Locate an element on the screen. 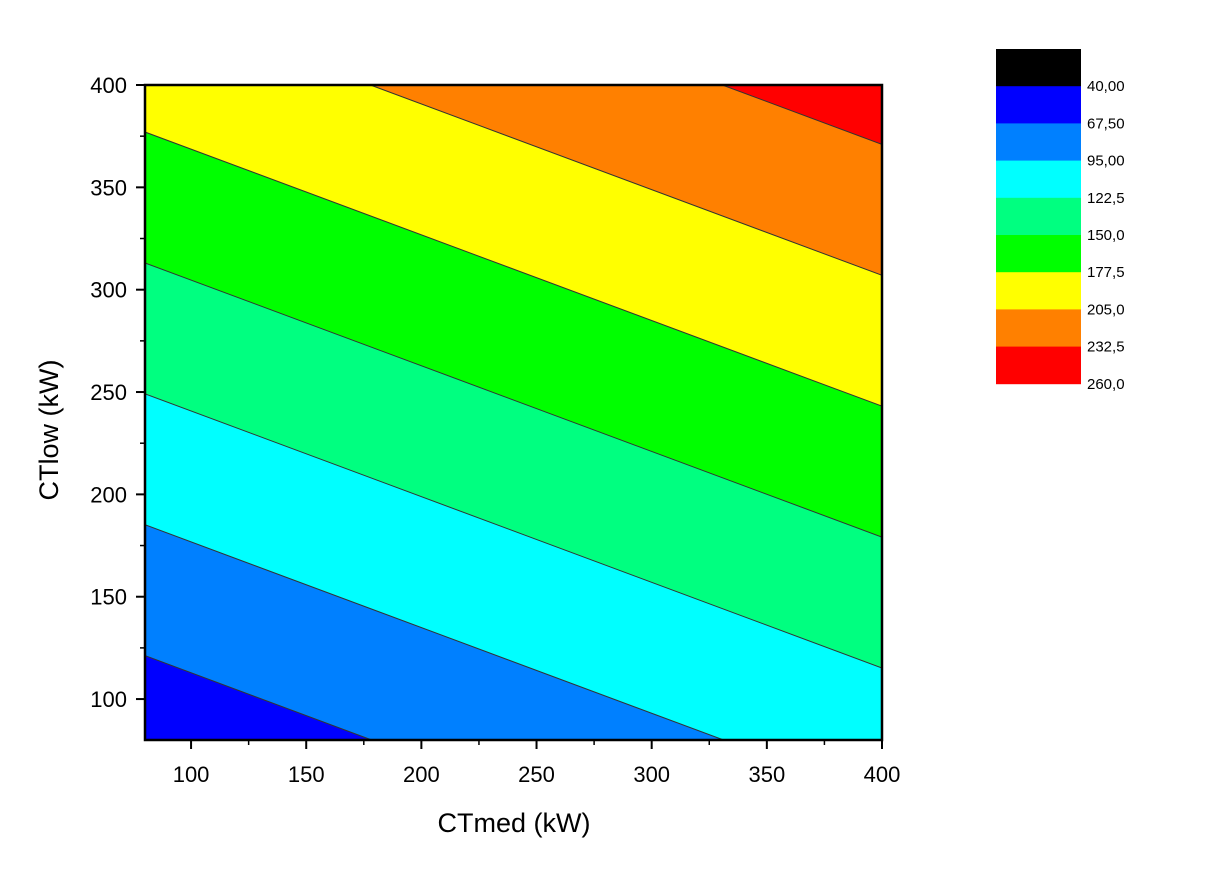 The image size is (1223, 882). x-tick-label: 250 is located at coordinates (536, 774).